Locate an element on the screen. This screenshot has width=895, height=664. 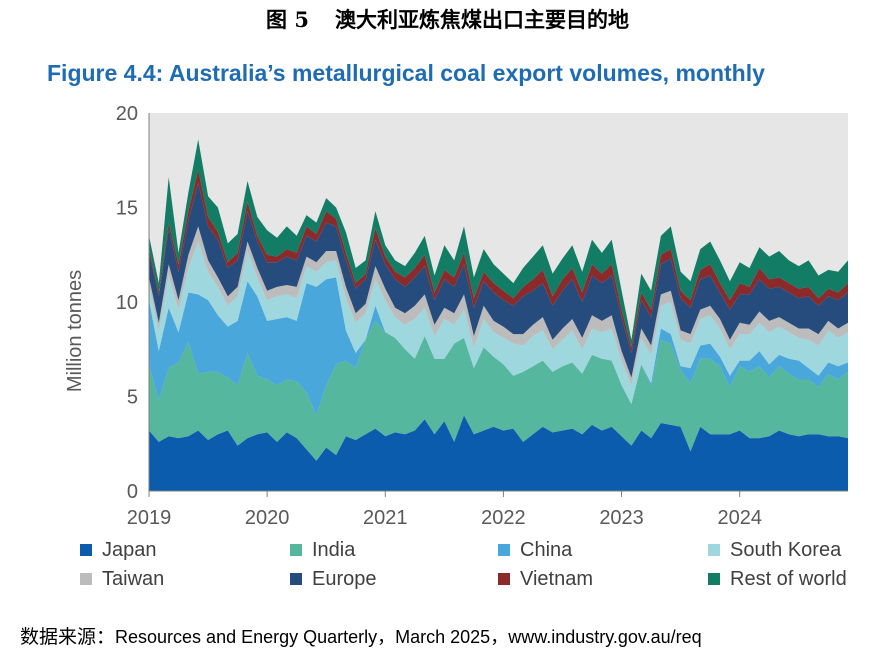
legend-item-india: India is located at coordinates (322, 550).